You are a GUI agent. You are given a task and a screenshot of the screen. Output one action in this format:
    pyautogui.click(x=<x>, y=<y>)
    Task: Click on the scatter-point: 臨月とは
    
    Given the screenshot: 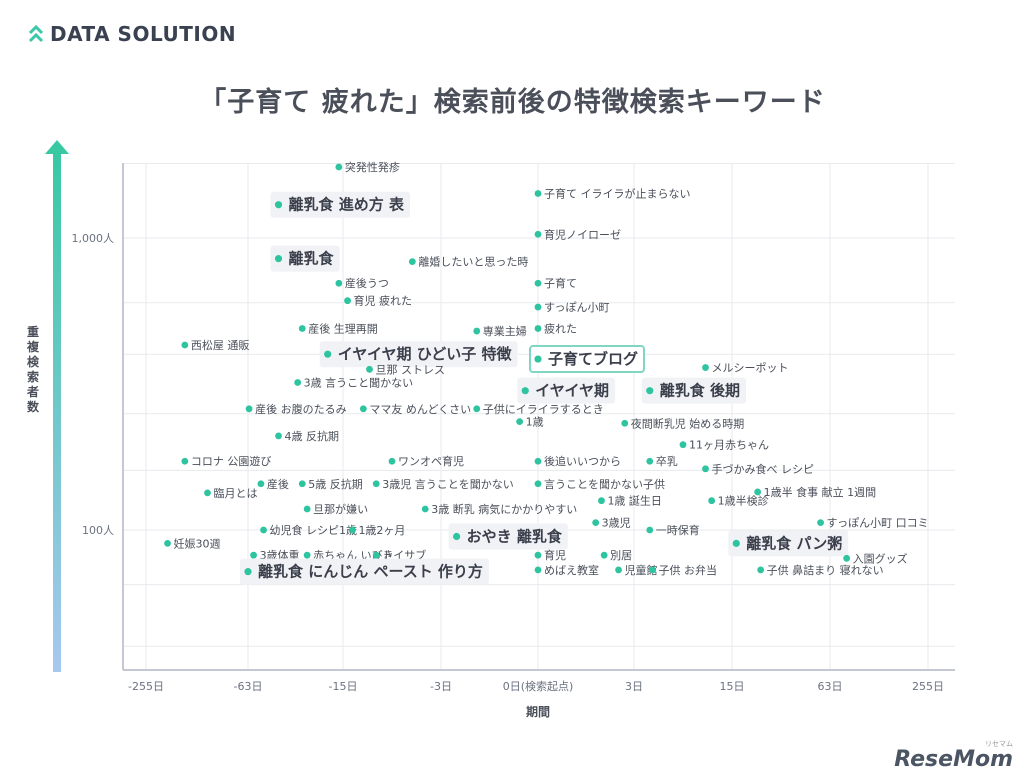 What is the action you would take?
    pyautogui.click(x=230, y=493)
    